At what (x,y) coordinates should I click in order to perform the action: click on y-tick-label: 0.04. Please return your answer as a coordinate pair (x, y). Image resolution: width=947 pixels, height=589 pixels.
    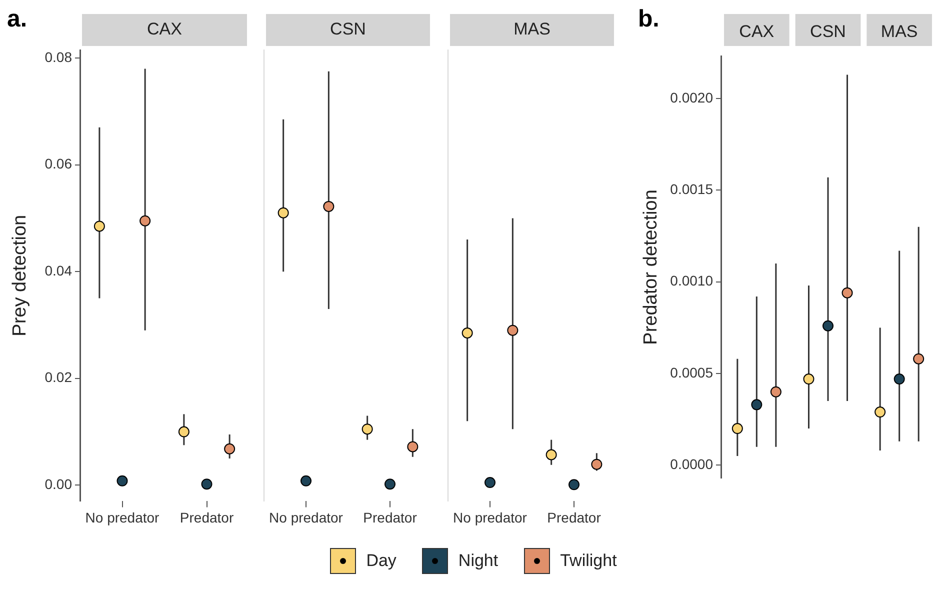
    Looking at the image, I should click on (58, 270).